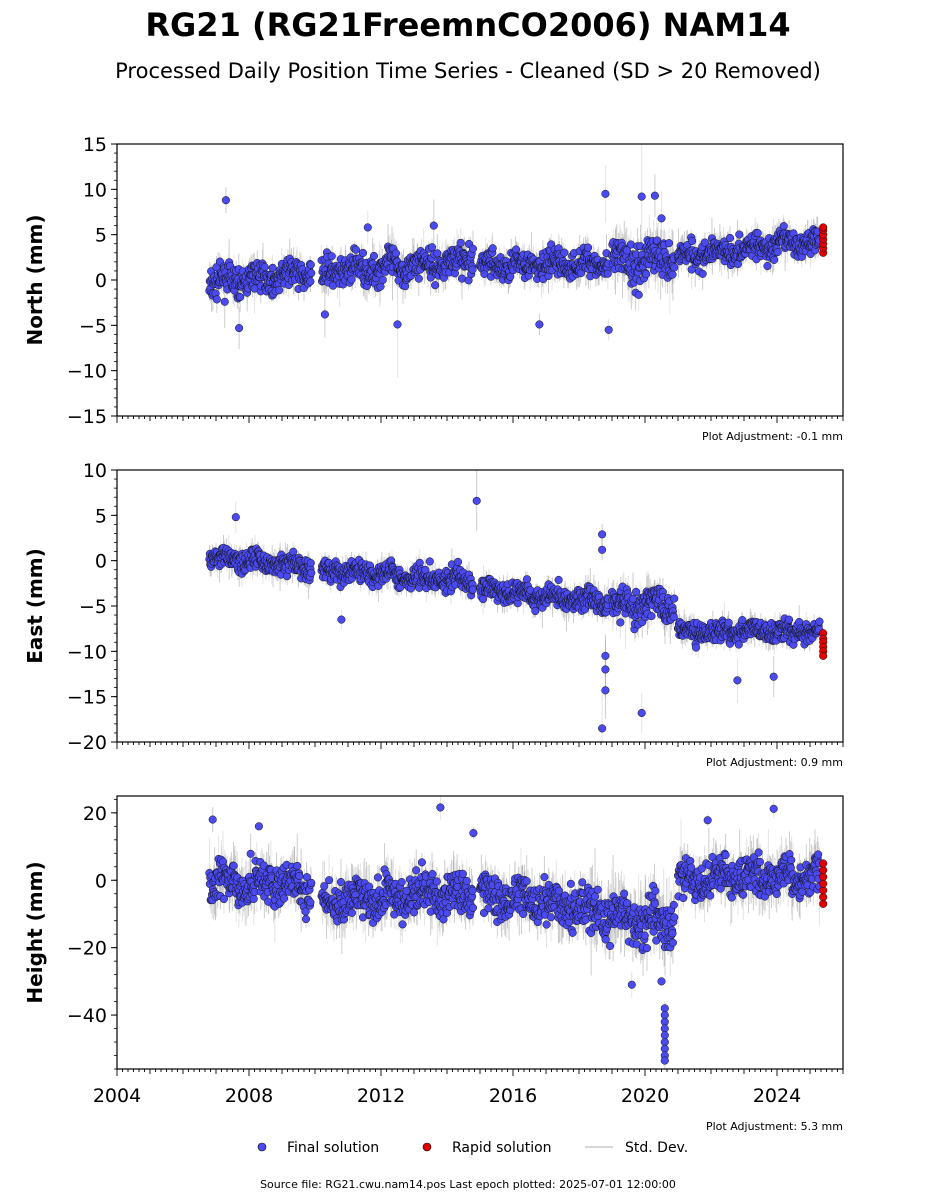 This screenshot has width=937, height=1200. What do you see at coordinates (92, 281) in the screenshot?
I see `y-ticks-0: −15 −10 −5 0 5 10 15` at bounding box center [92, 281].